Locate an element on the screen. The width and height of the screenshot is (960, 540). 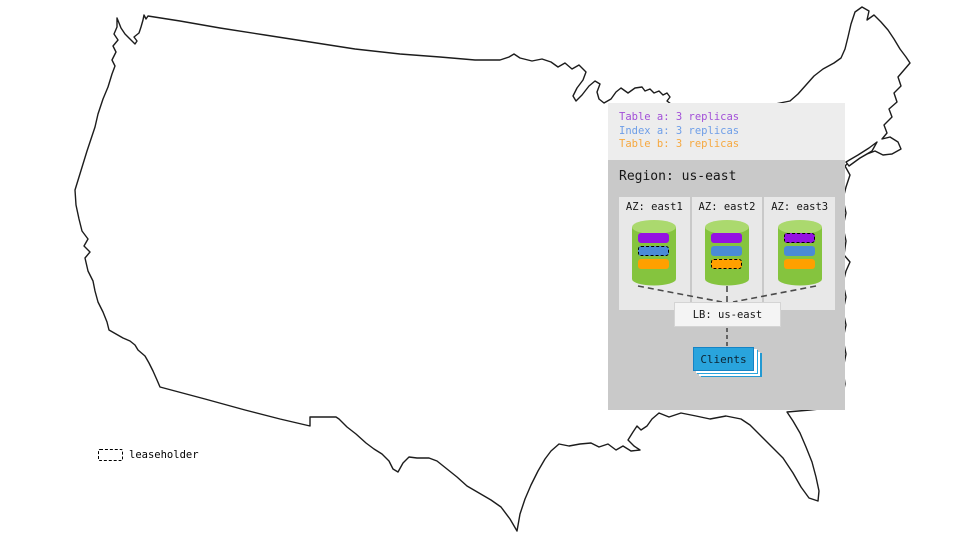
legend-table-a: Table a: 3 replicas is located at coordinates (679, 117).